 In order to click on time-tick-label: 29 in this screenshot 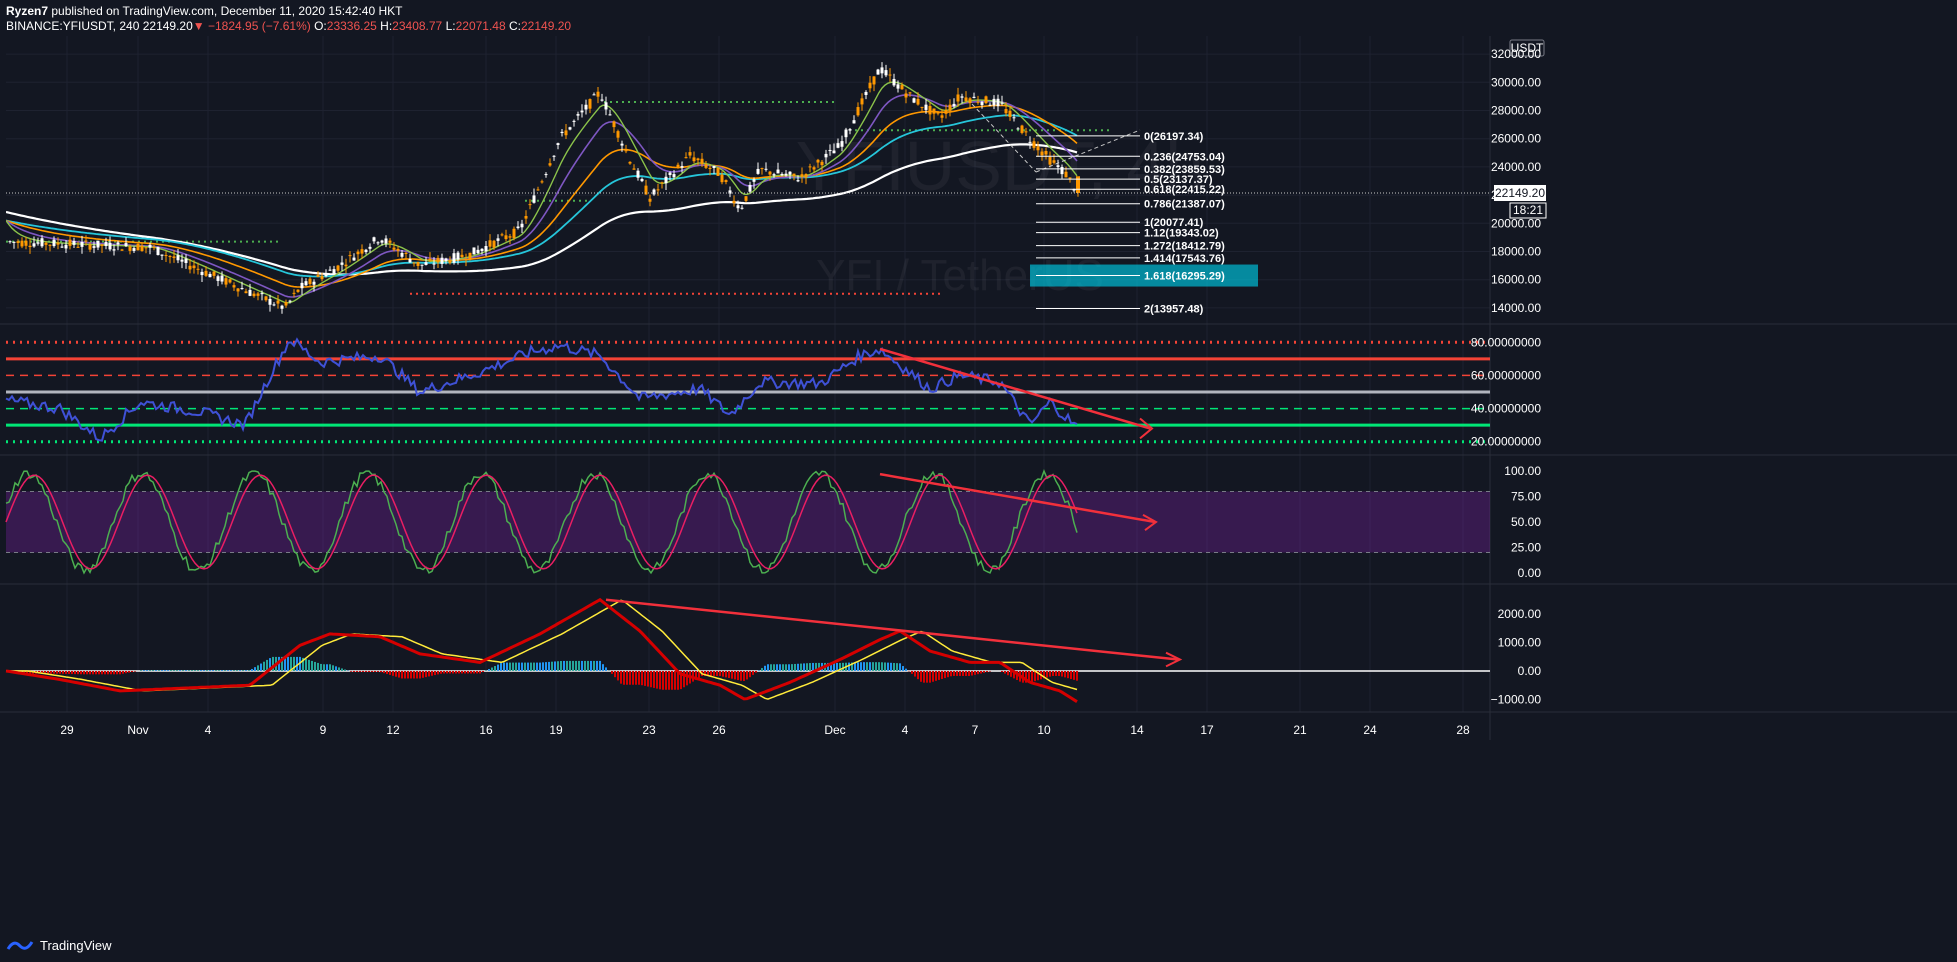, I will do `click(67, 730)`.